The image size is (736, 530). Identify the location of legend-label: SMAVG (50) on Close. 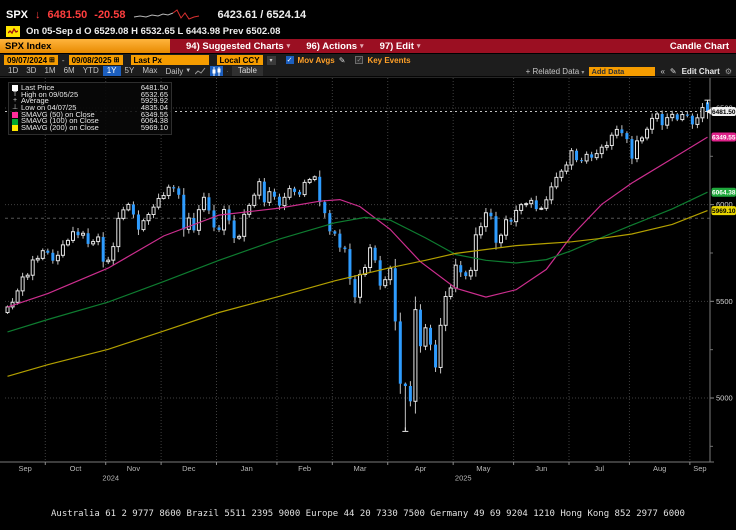
(58, 114).